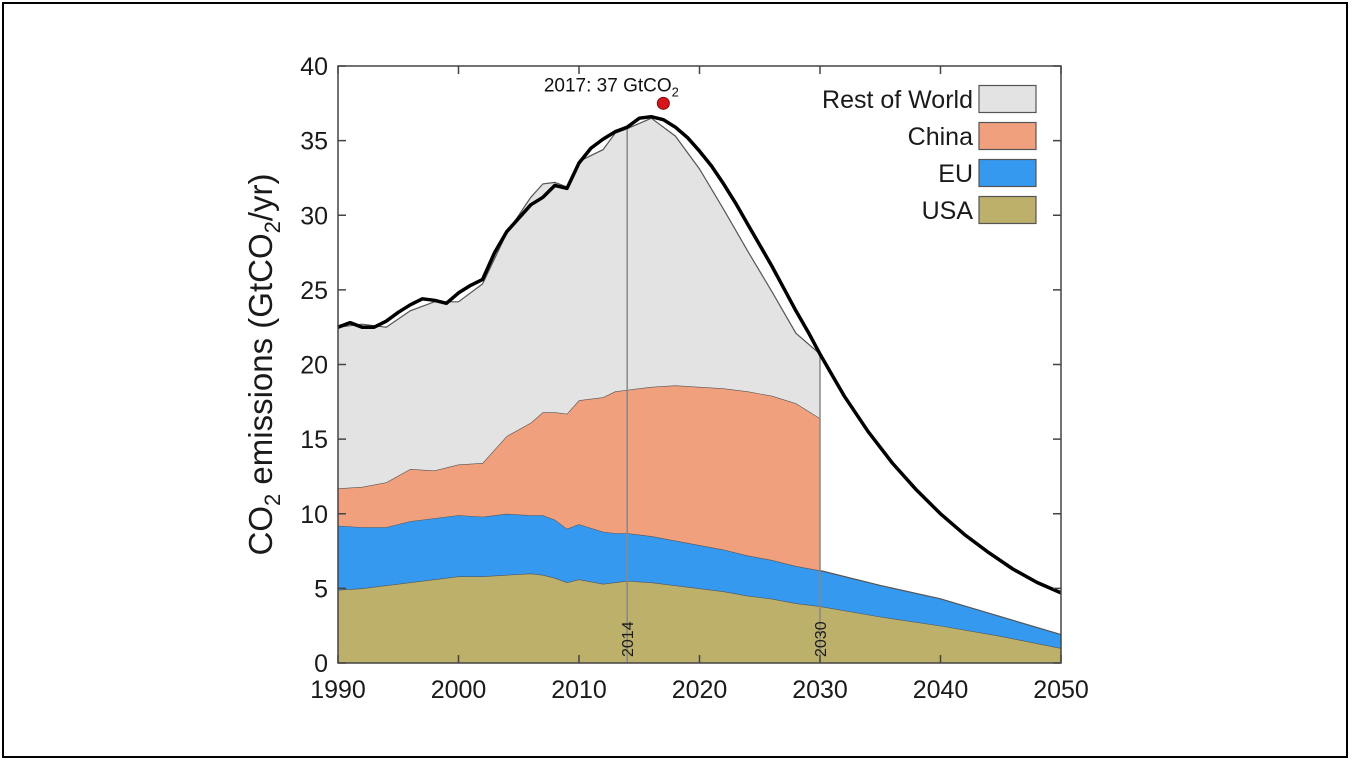  Describe the element at coordinates (459, 690) in the screenshot. I see `x-tick-label-2000: 2000` at that location.